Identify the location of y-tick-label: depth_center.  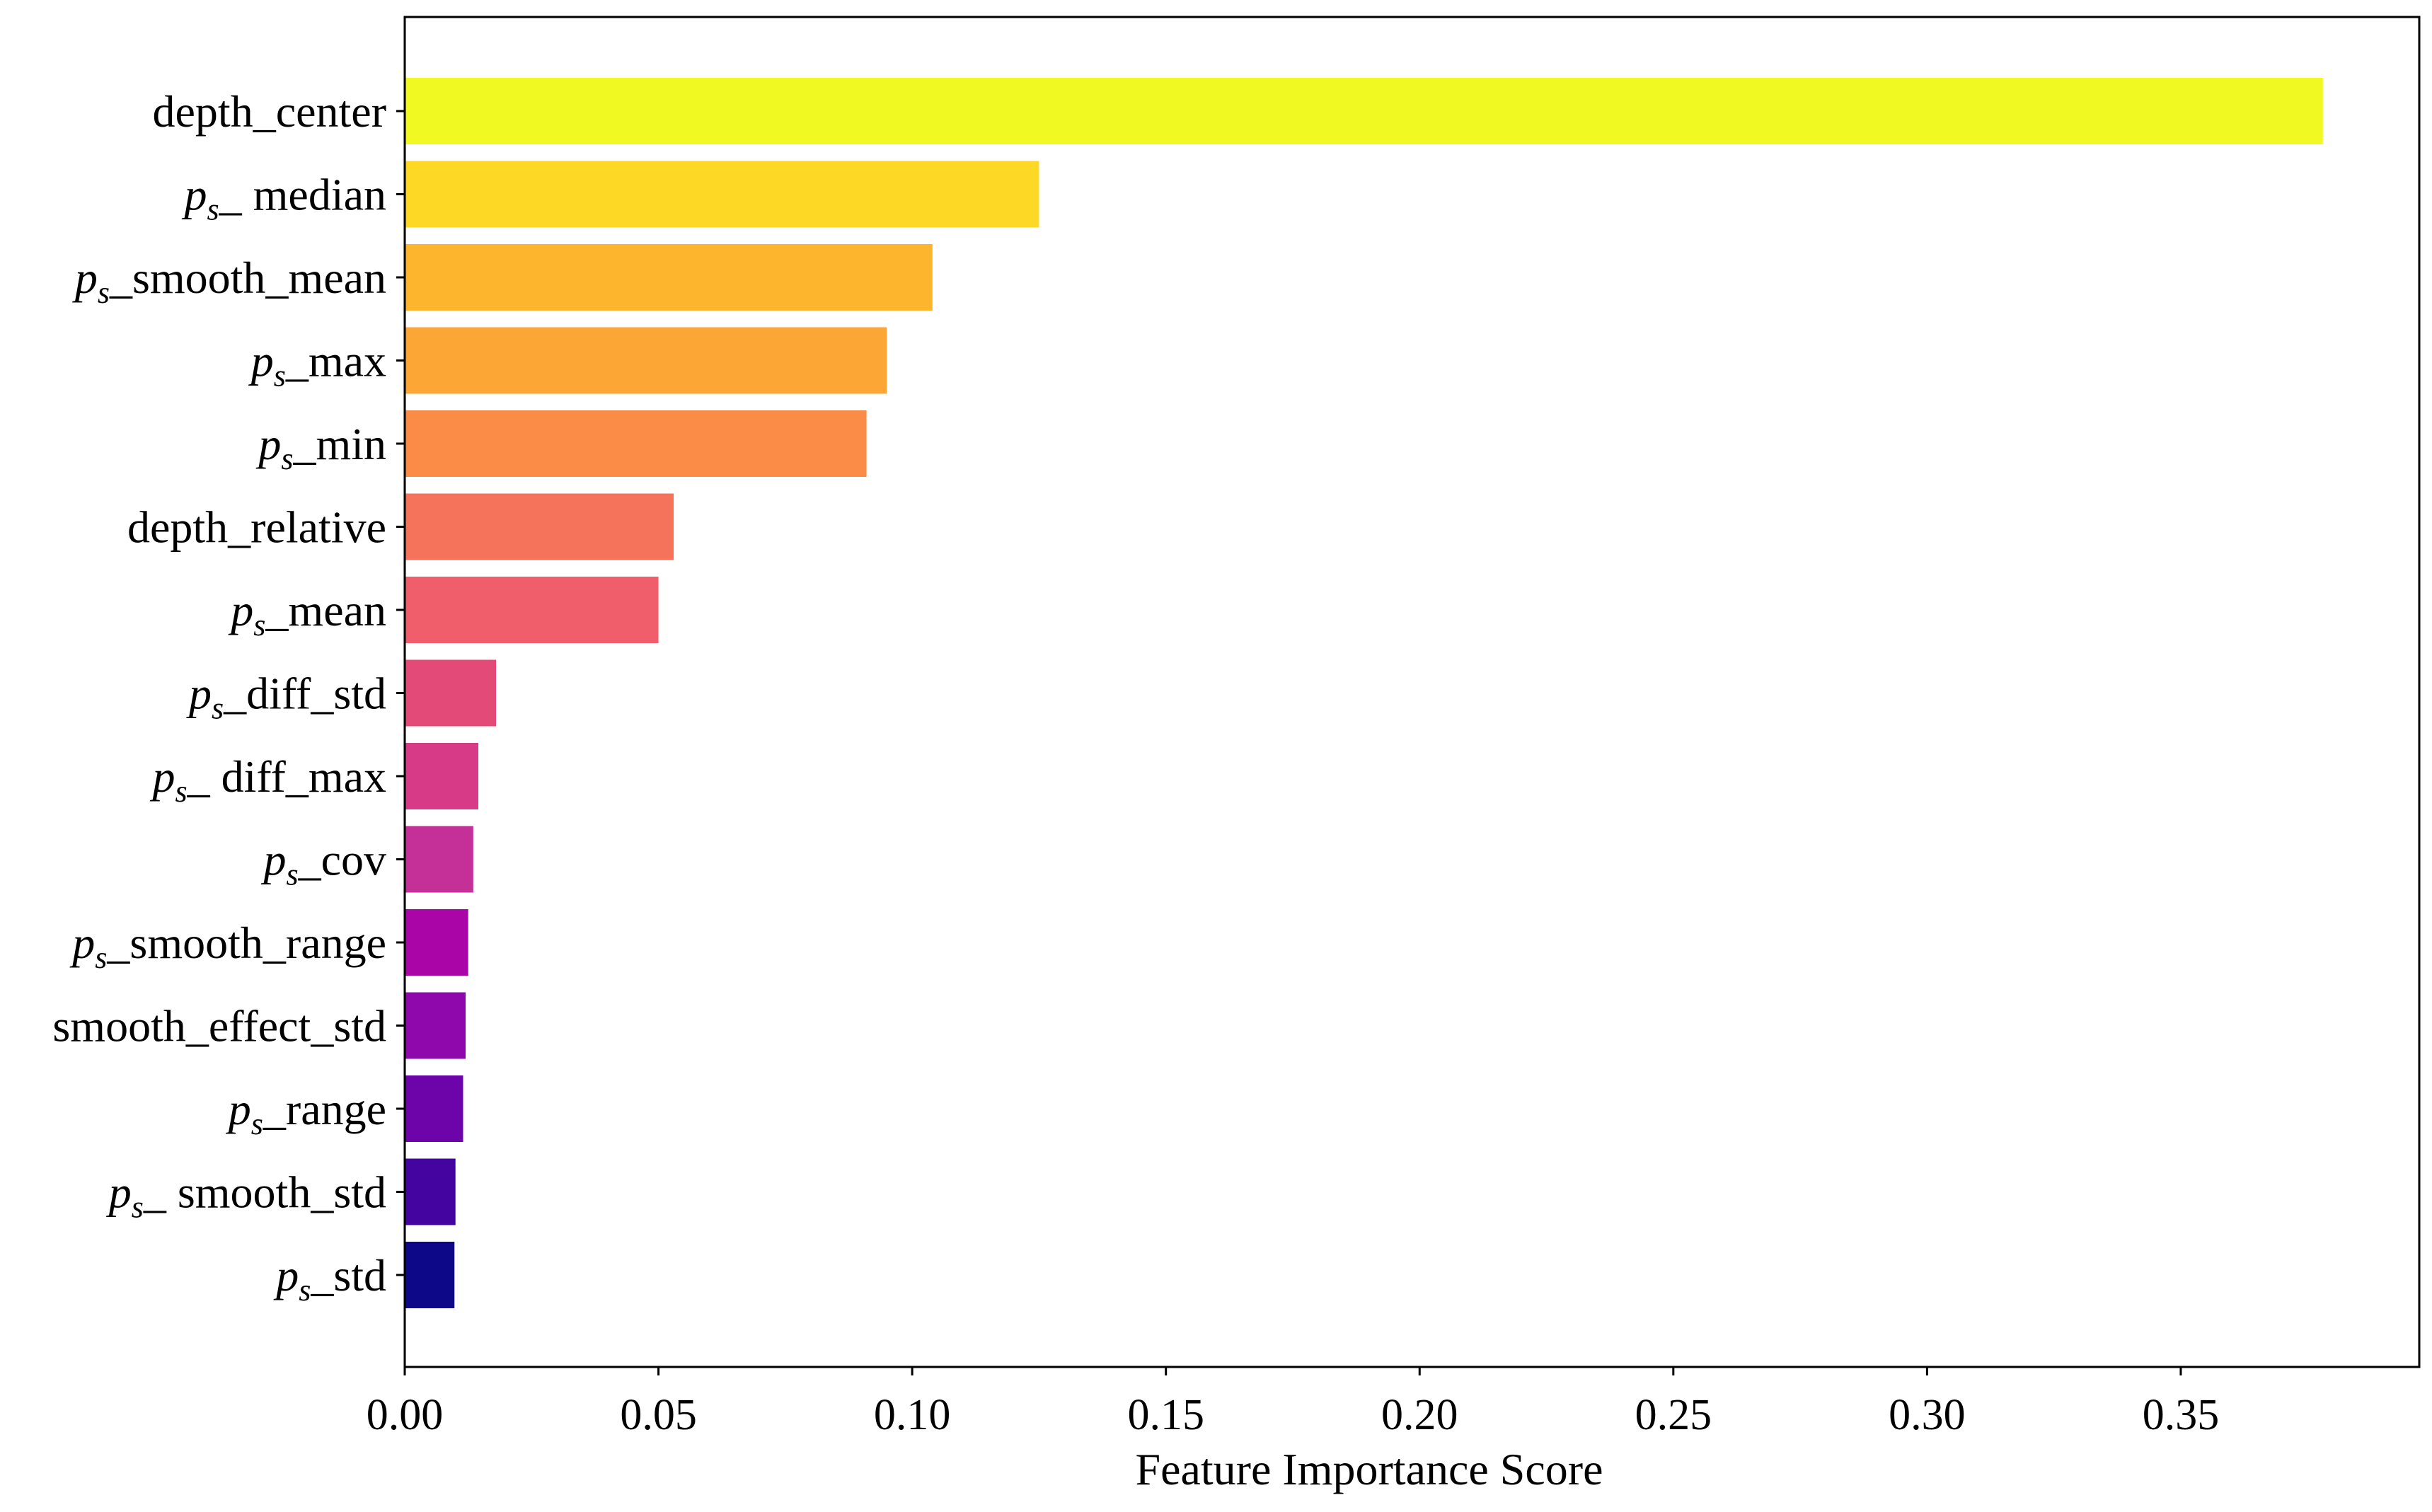
(270, 112).